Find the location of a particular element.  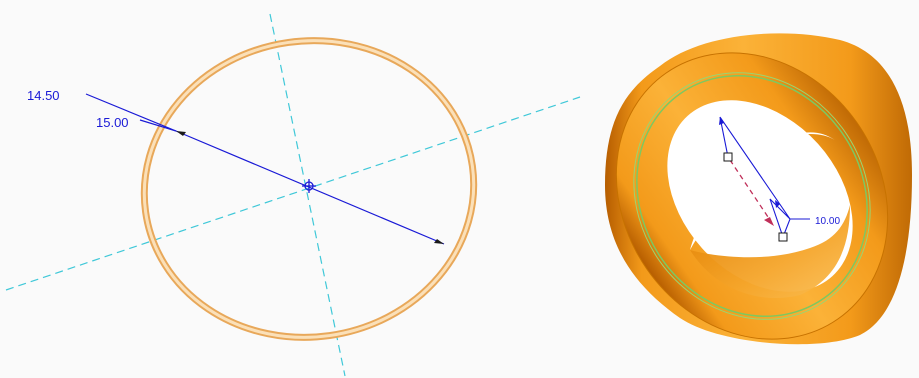

thickness-dimension is located at coordinates (764, 179).